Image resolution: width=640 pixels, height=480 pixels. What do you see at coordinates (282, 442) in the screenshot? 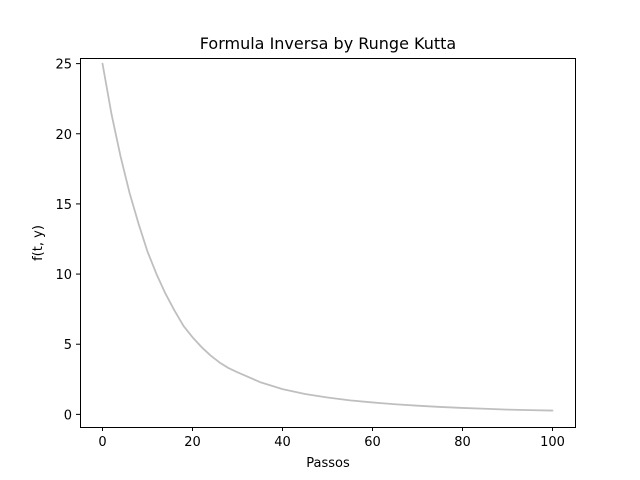
I see `x-tick-label: 40` at bounding box center [282, 442].